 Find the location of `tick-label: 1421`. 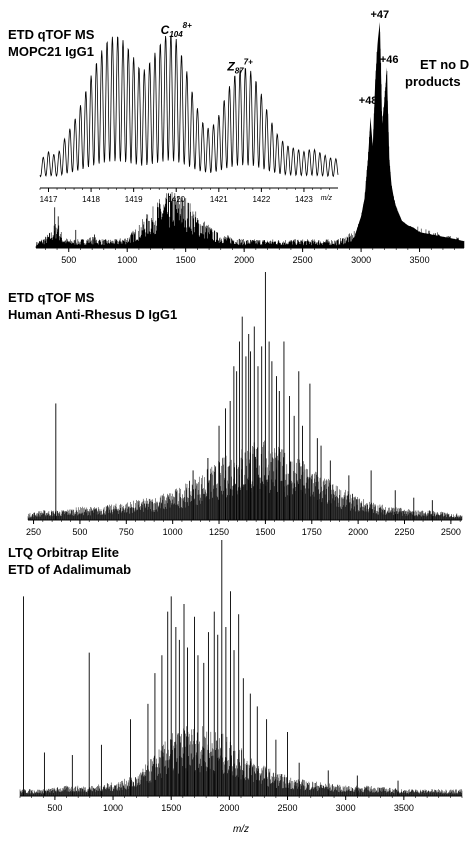

tick-label: 1421 is located at coordinates (219, 199).